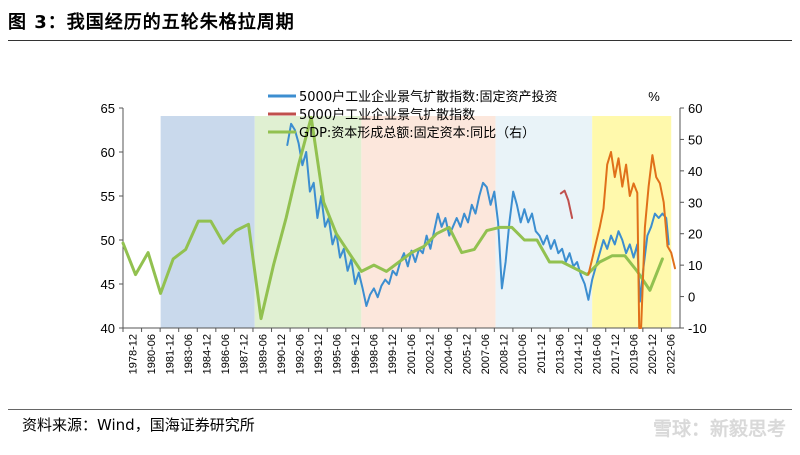 This screenshot has height=455, width=800. What do you see at coordinates (542, 354) in the screenshot?
I see `x-tick-label: 2011-12` at bounding box center [542, 354].